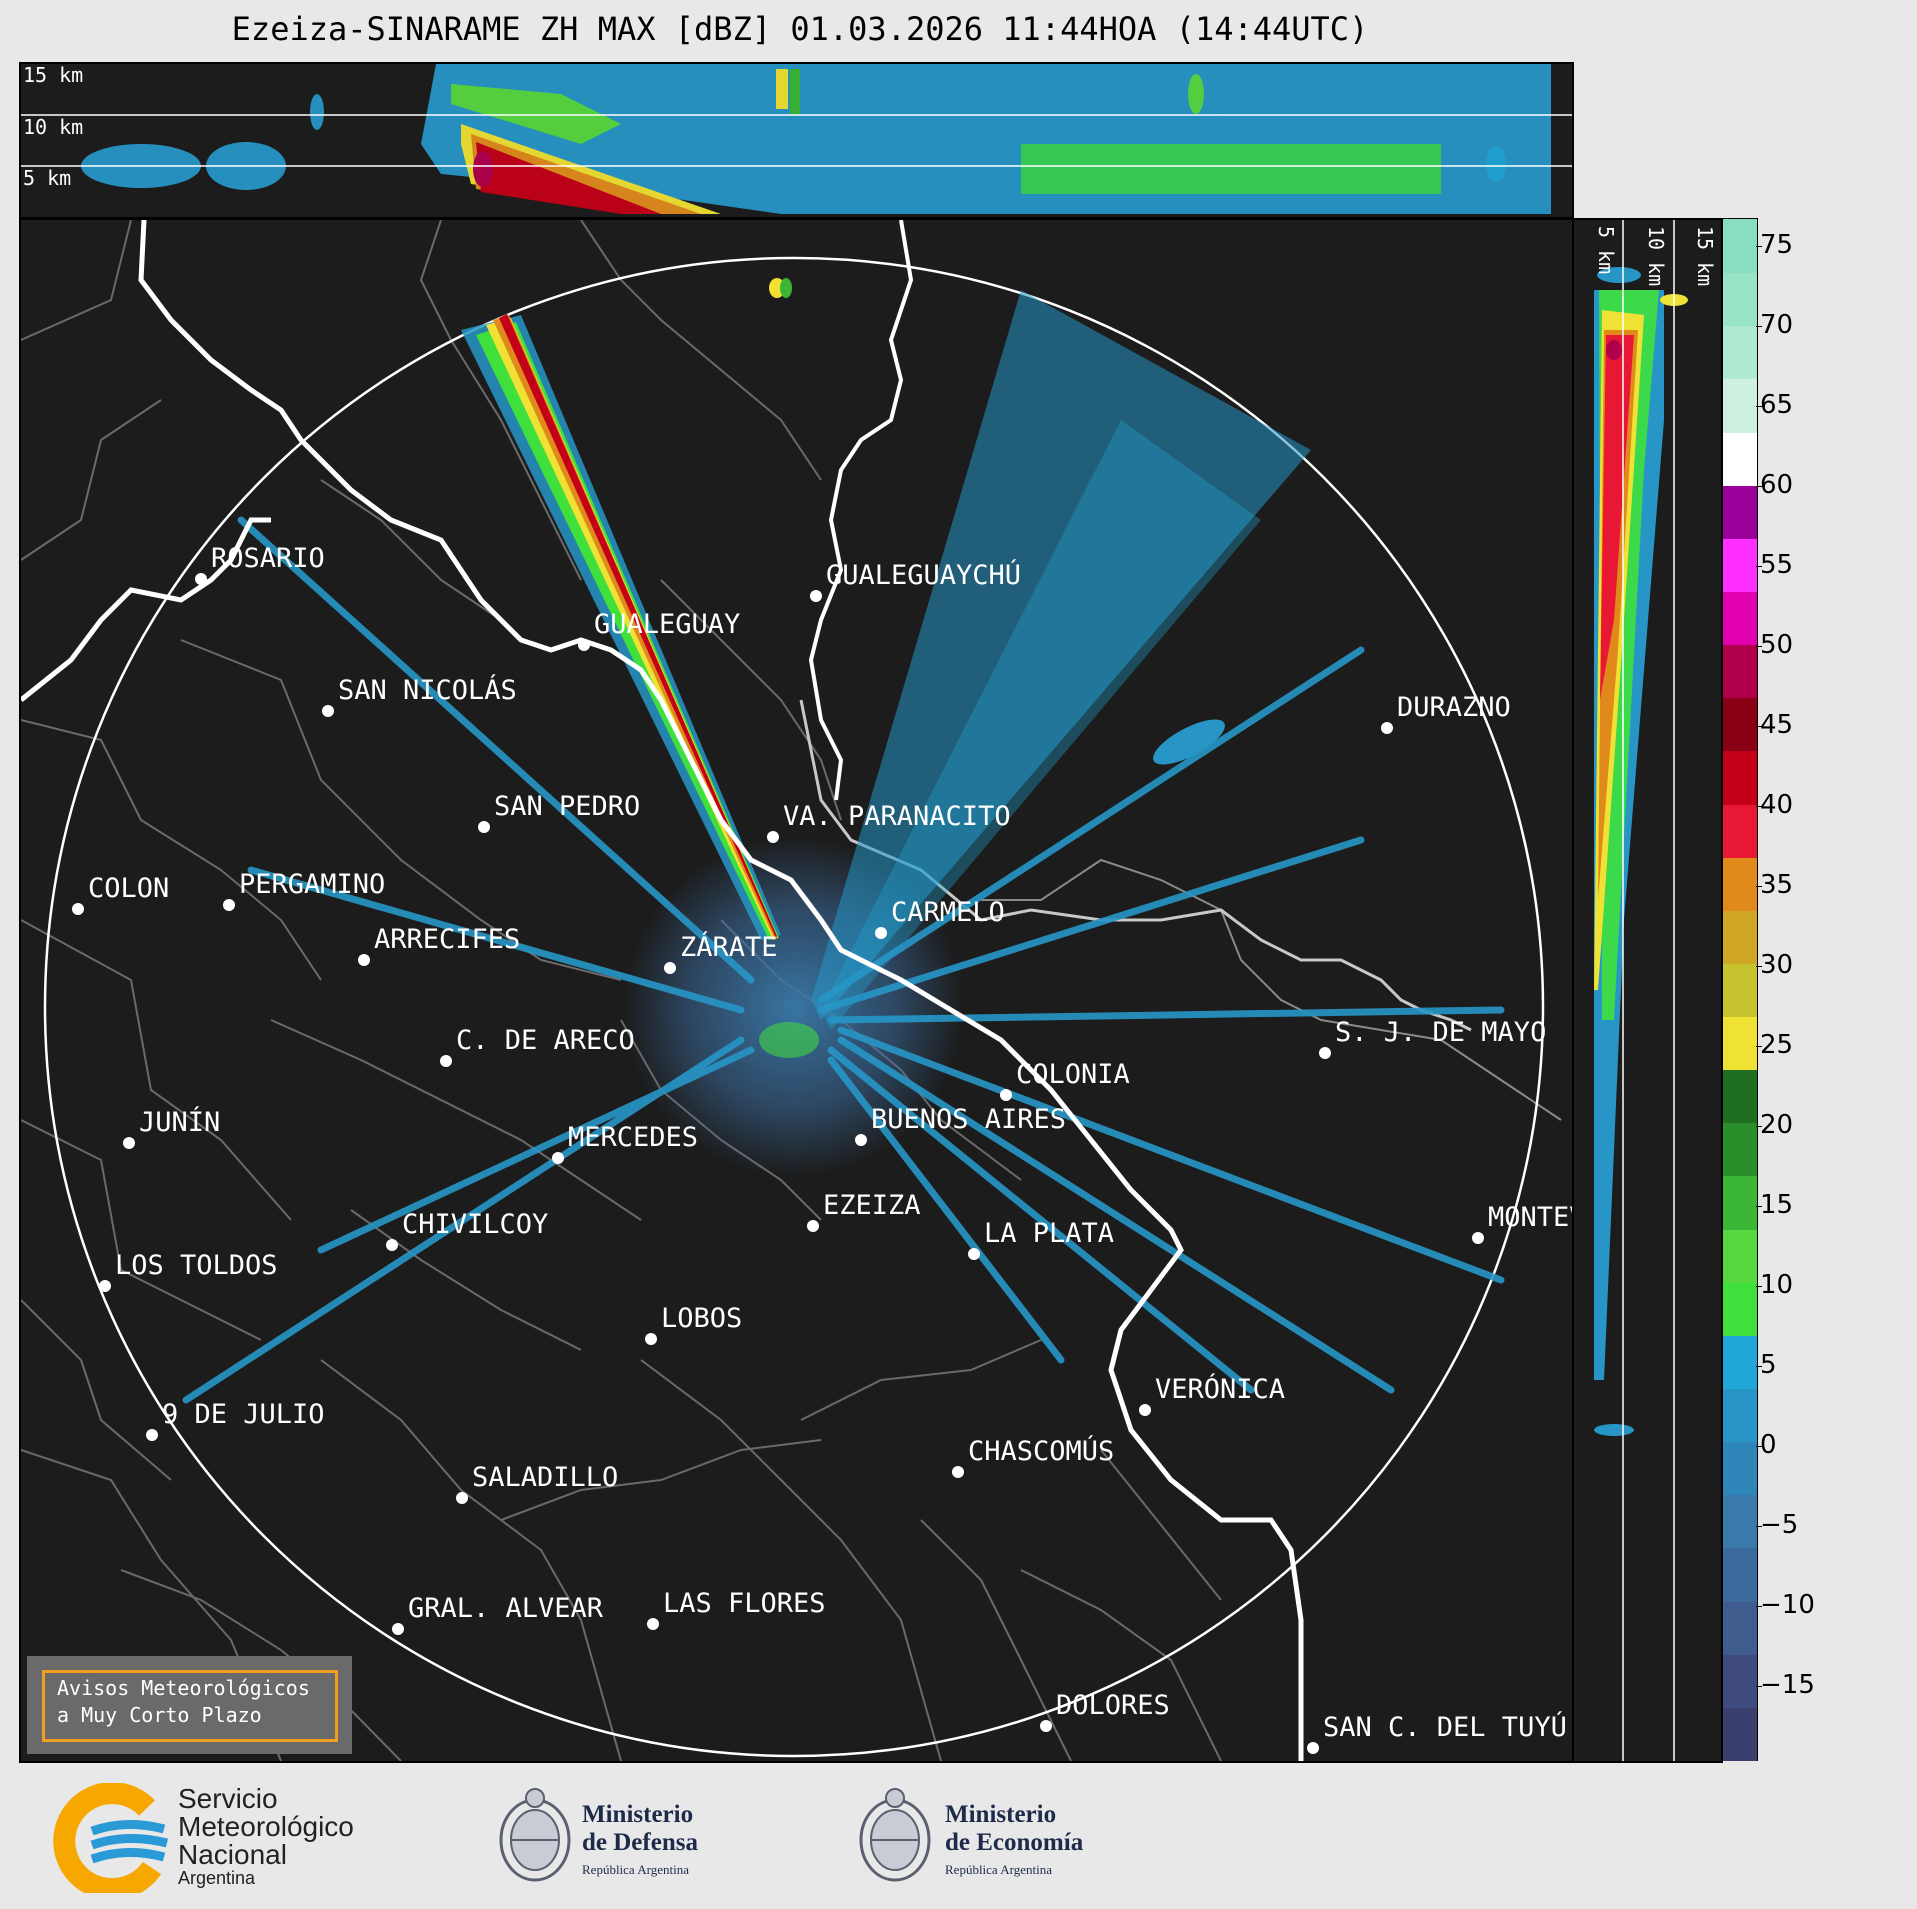 The width and height of the screenshot is (1917, 1909). I want to click on colorbar, so click(1740, 989).